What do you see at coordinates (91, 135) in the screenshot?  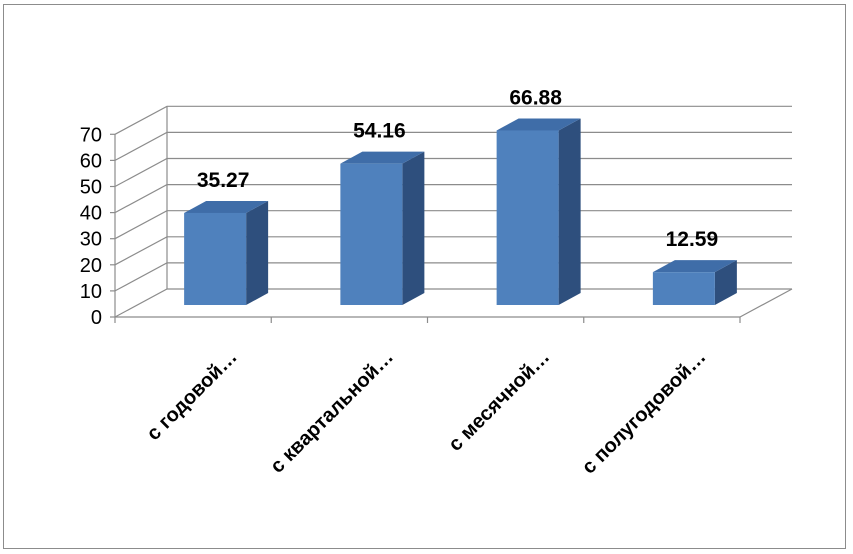 I see `y-tick-label: 70` at bounding box center [91, 135].